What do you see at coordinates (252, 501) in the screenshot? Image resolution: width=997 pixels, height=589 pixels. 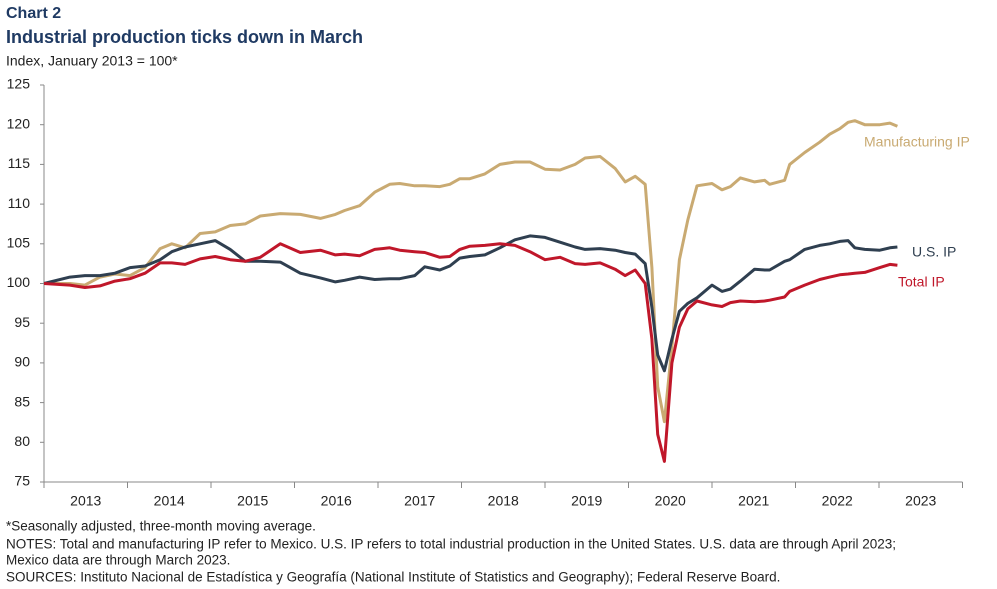 I see `x-tick-label: 2015` at bounding box center [252, 501].